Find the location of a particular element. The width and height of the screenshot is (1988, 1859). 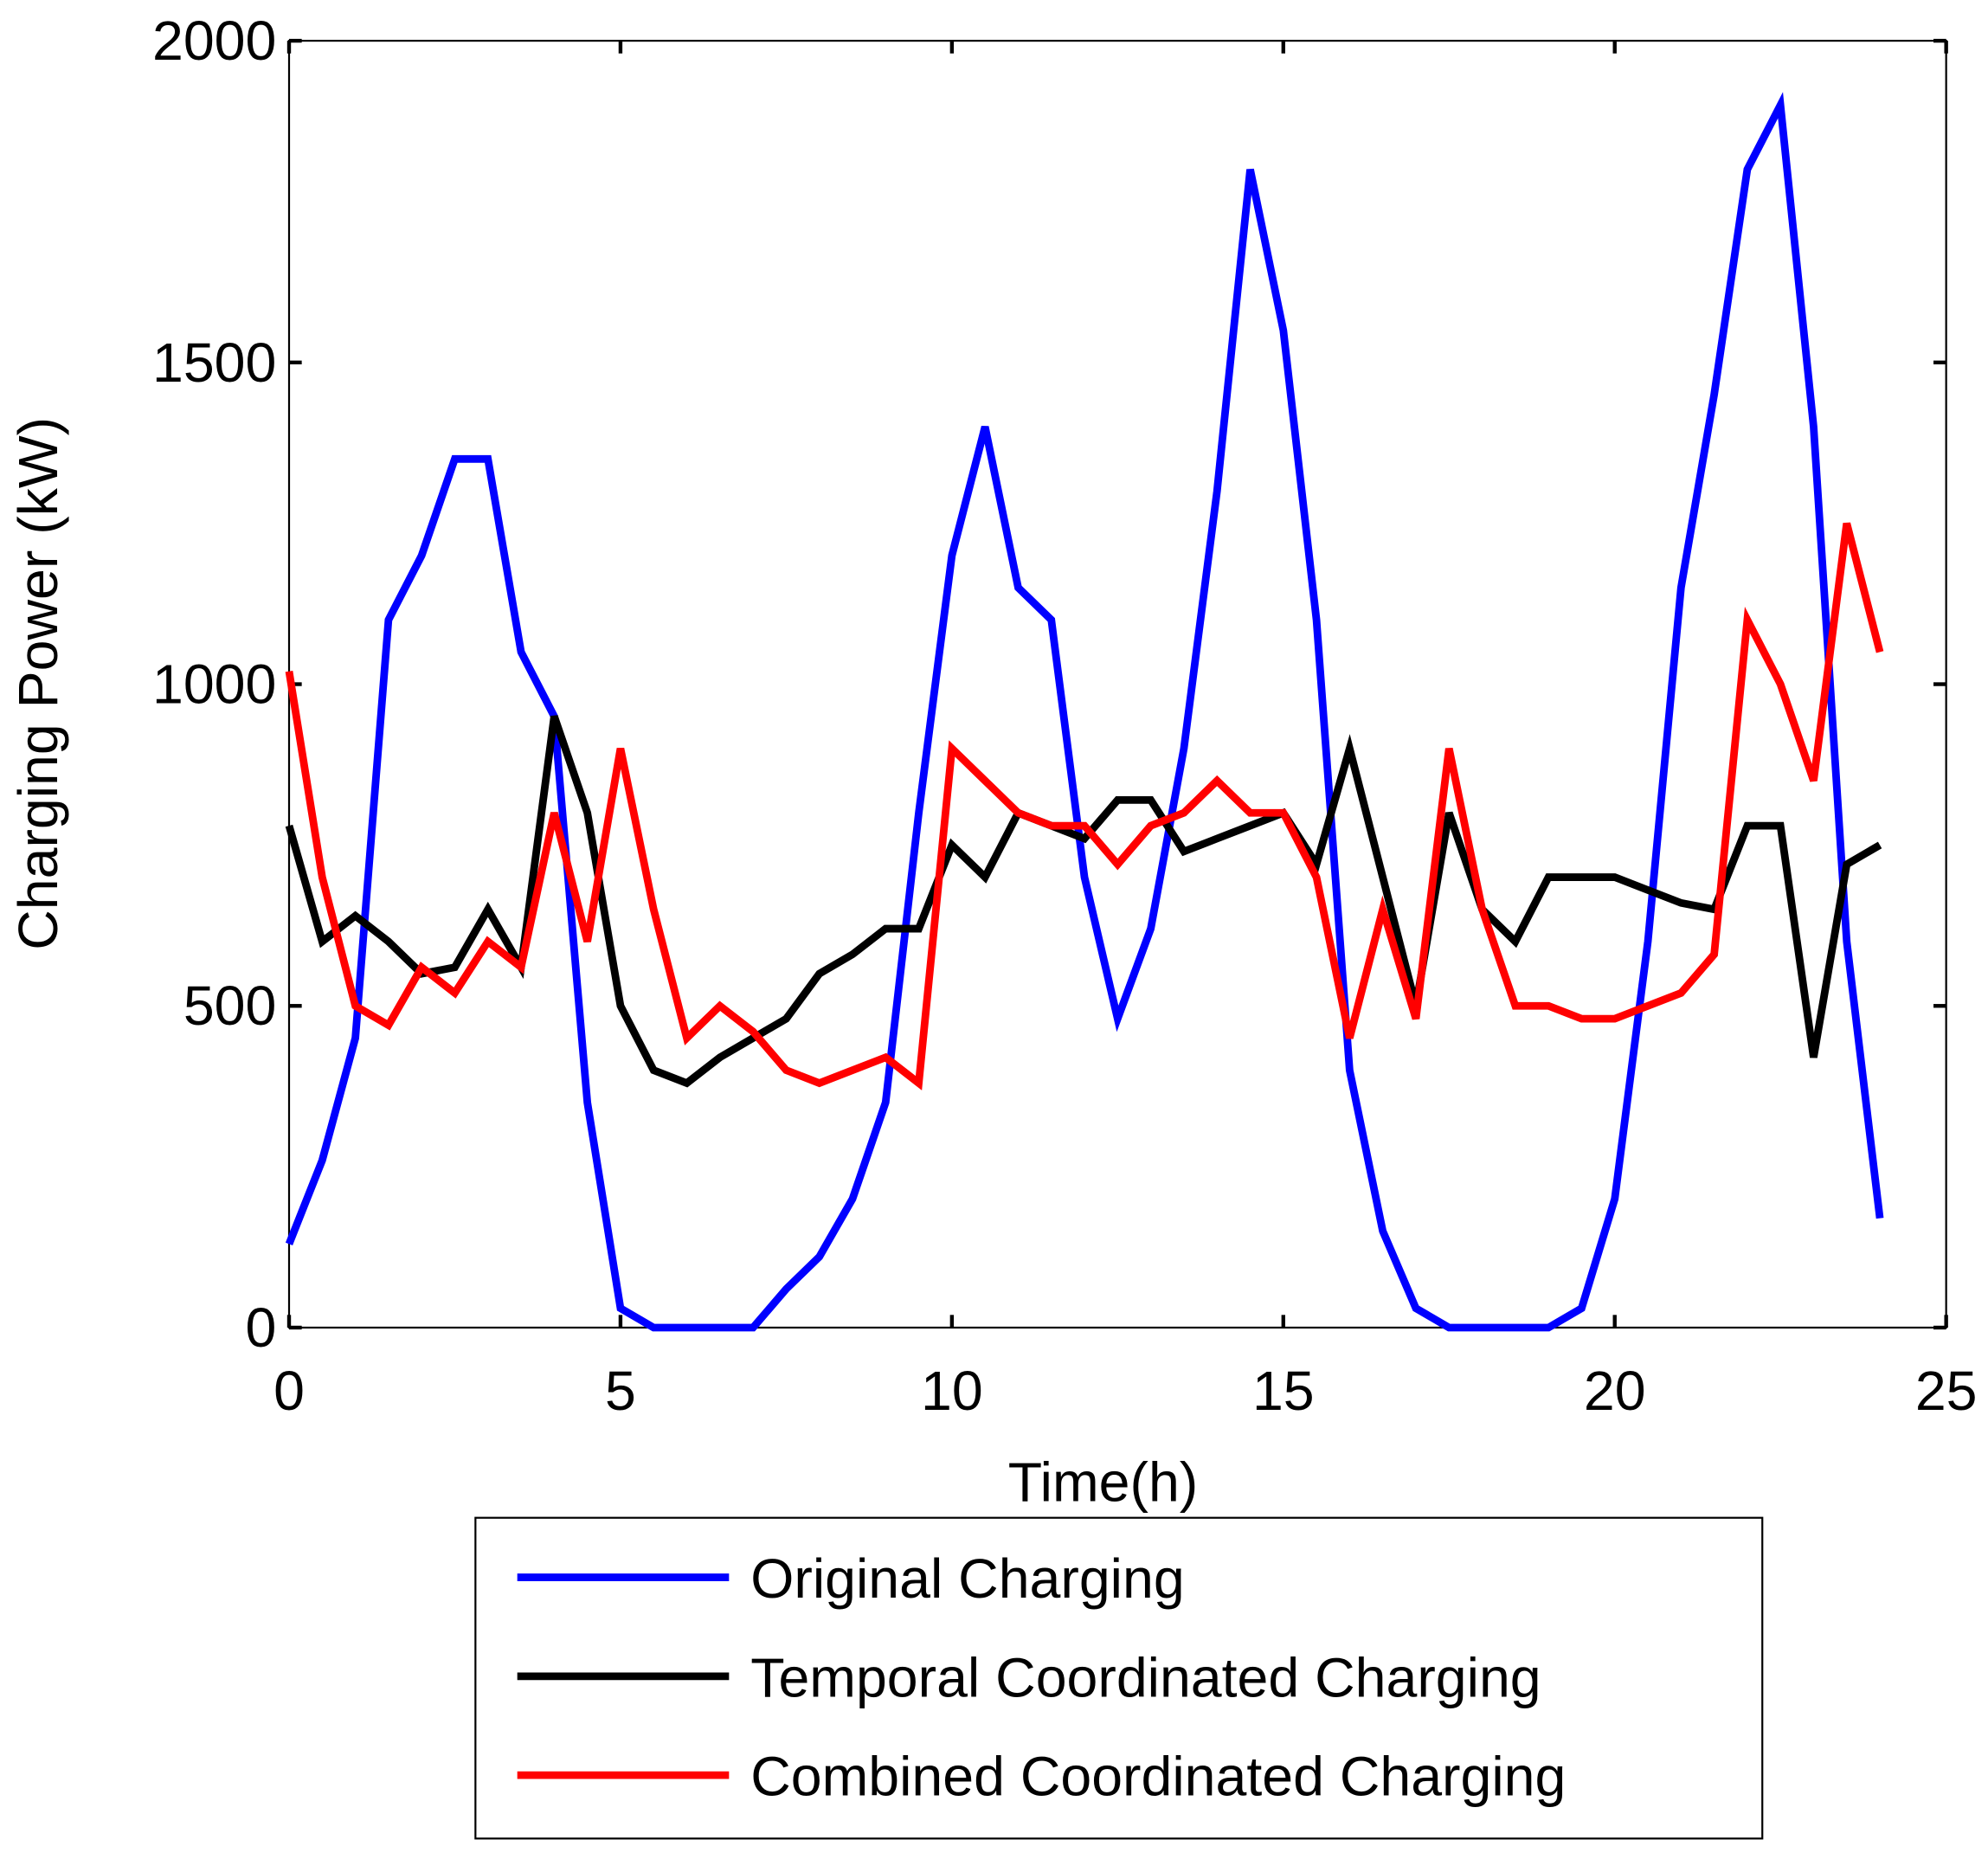

x-tick-label: 0 is located at coordinates (289, 1391).